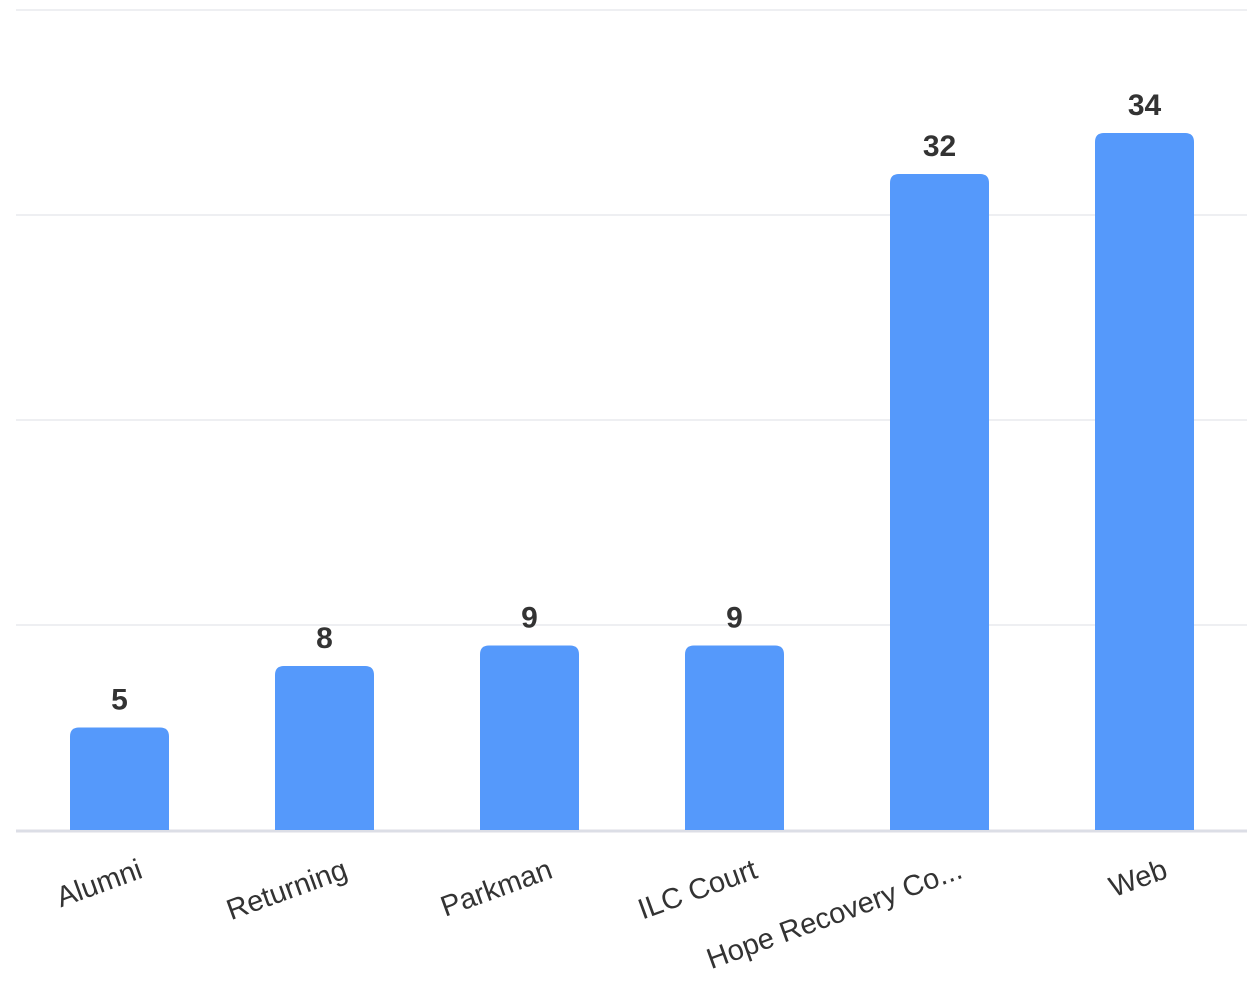  What do you see at coordinates (529, 618) in the screenshot?
I see `value-label-2: 9` at bounding box center [529, 618].